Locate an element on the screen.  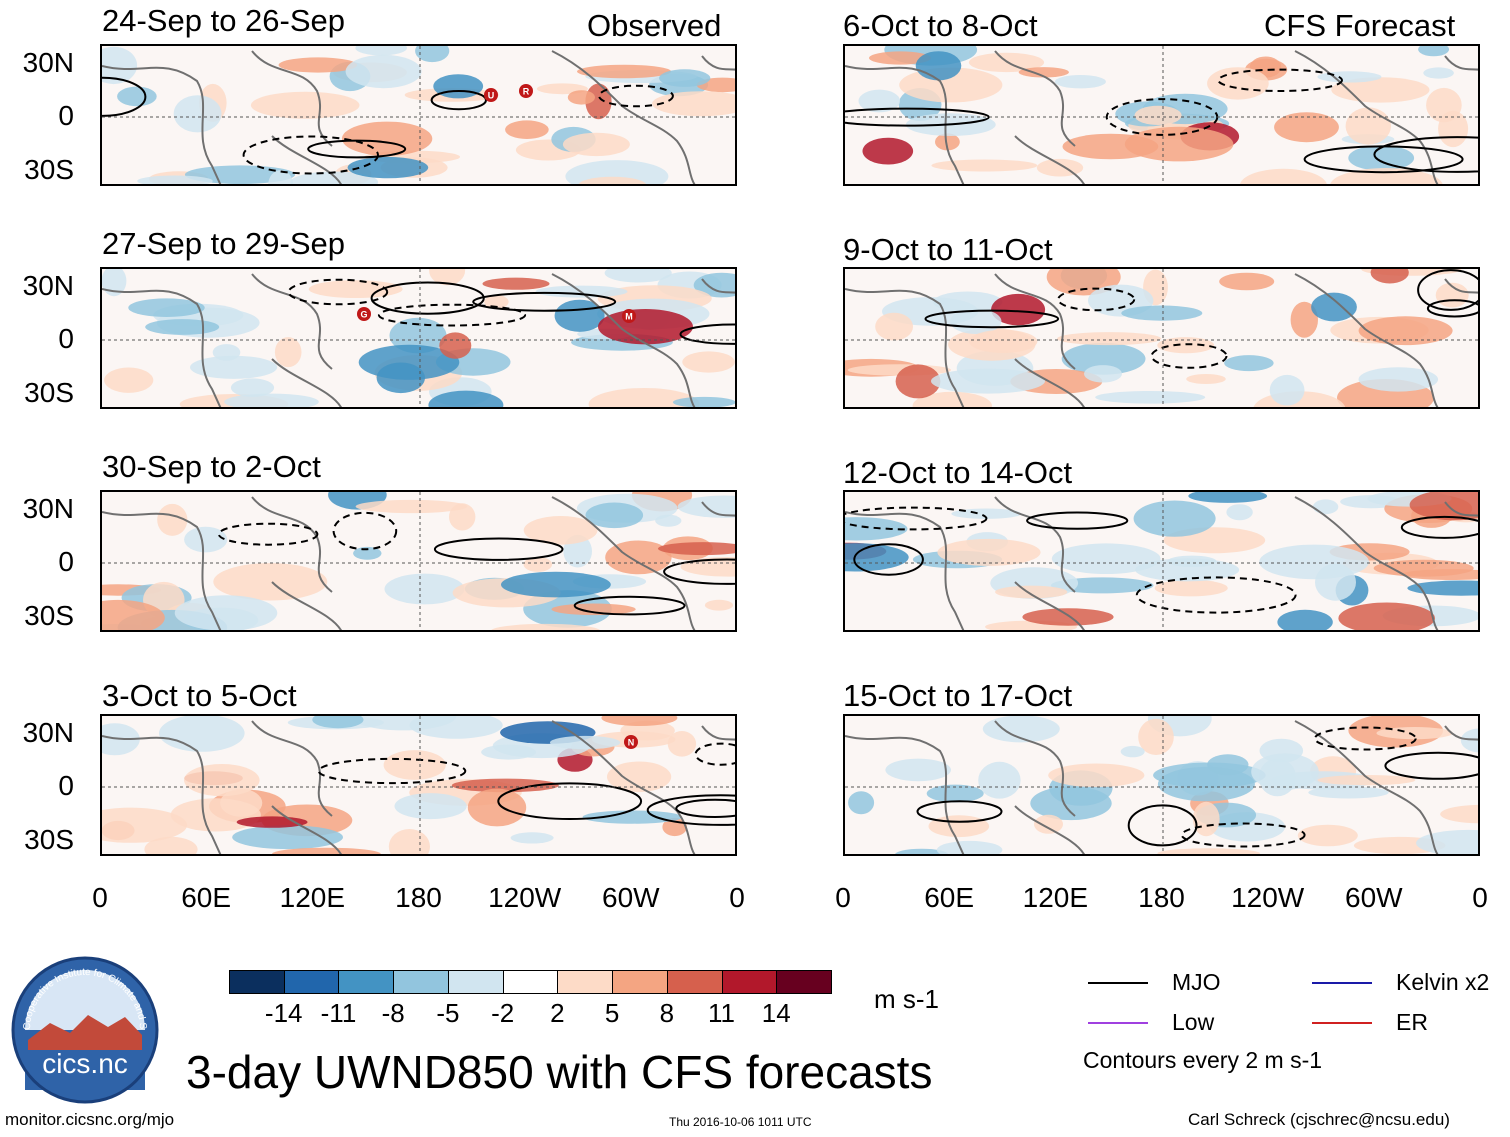
legend-line-kelvin-x2 is located at coordinates (1342, 983).